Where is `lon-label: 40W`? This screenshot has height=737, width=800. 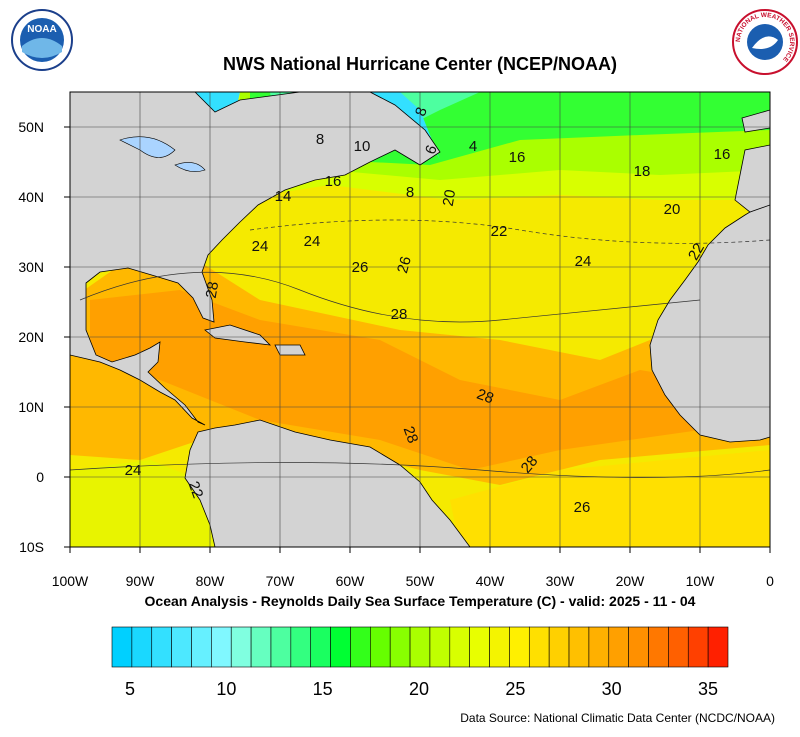
lon-label: 40W is located at coordinates (491, 581).